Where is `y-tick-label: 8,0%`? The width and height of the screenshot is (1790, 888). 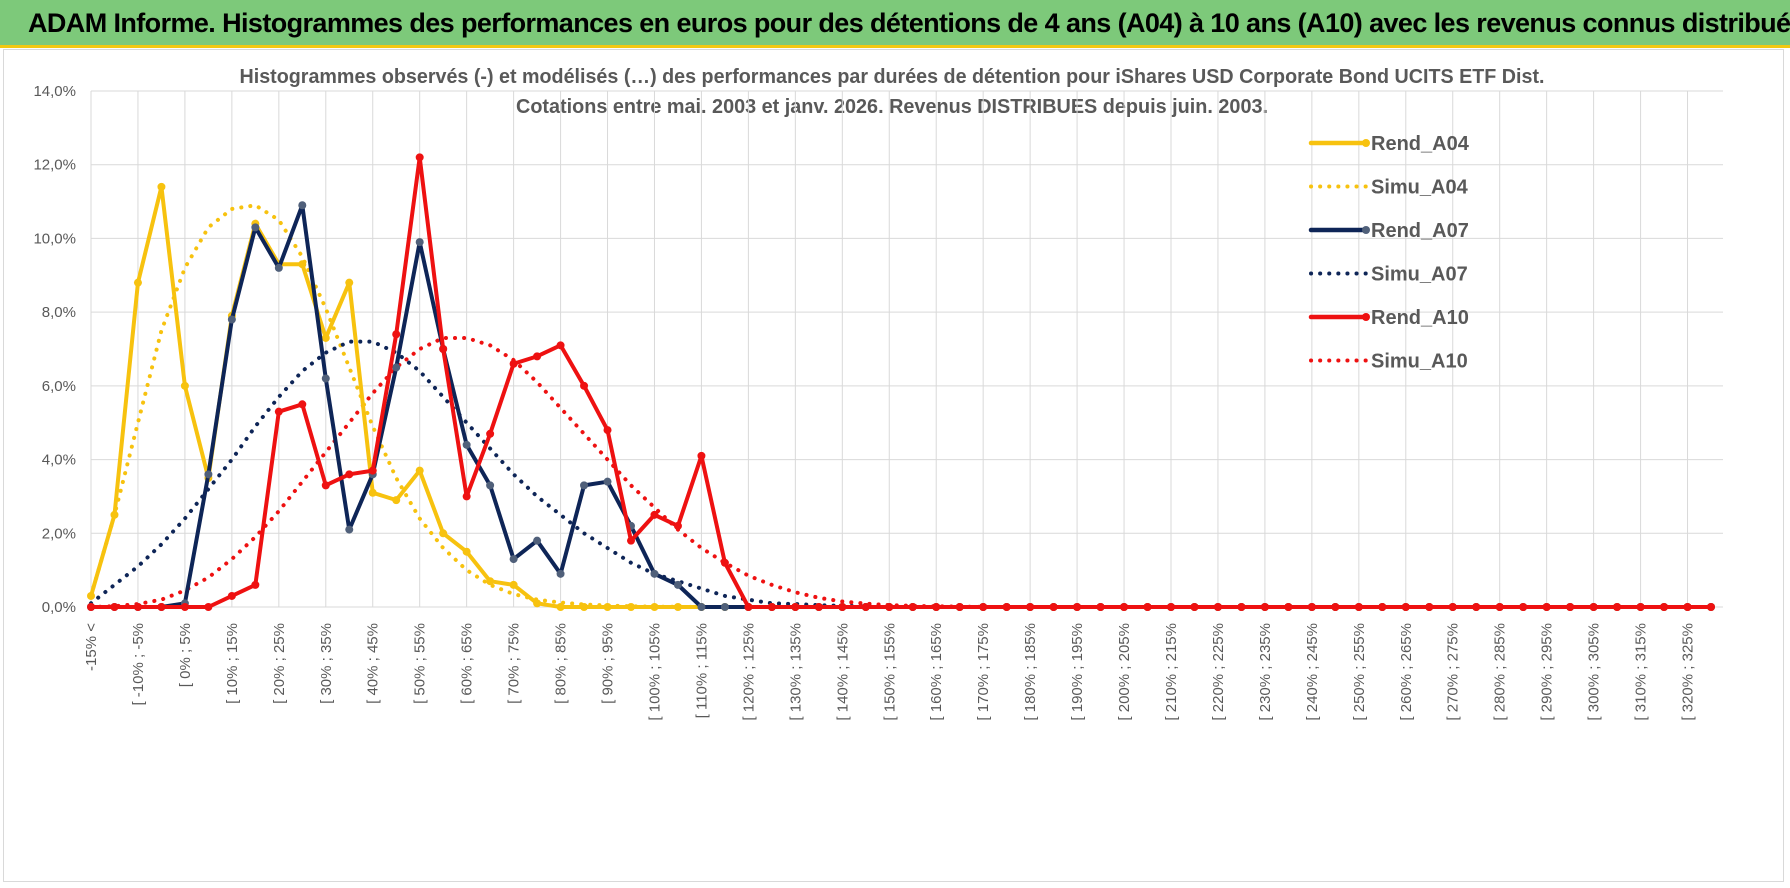 y-tick-label: 8,0% is located at coordinates (59, 312).